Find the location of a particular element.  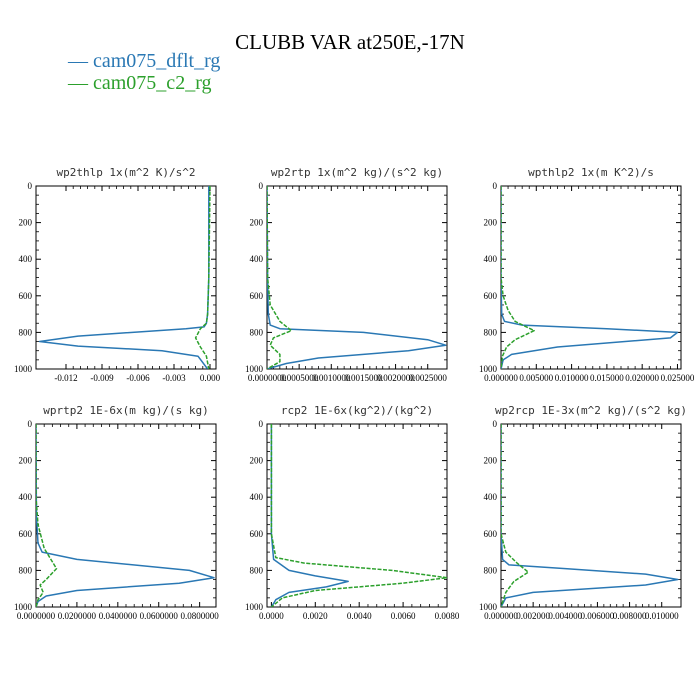

x-tick-label: 0.0060 is located at coordinates (403, 616).